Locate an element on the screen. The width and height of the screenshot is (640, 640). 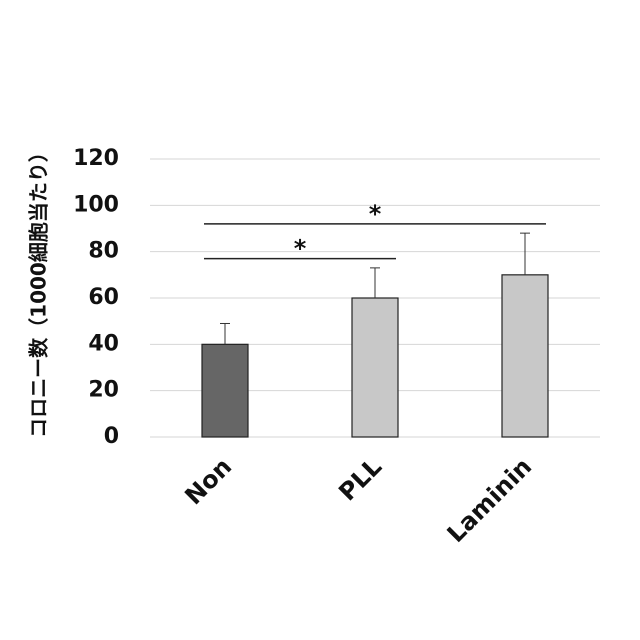
x-axis-categories: Non PLL Laminin is located at coordinates (358, 500).